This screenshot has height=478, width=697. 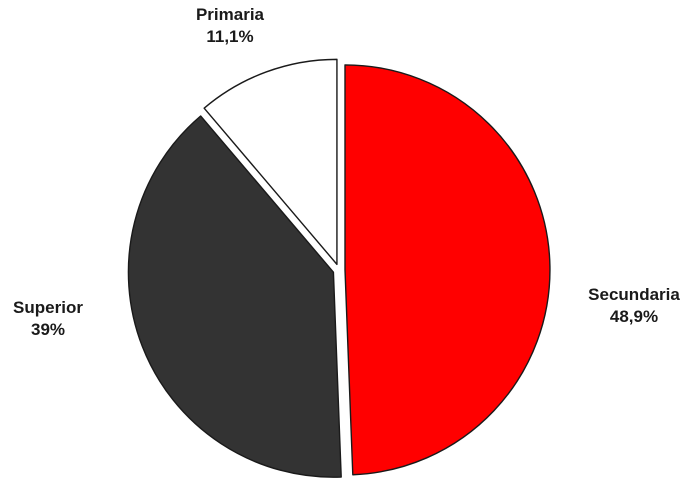 I want to click on slice-value-secundaria: 48,9%, so click(x=634, y=316).